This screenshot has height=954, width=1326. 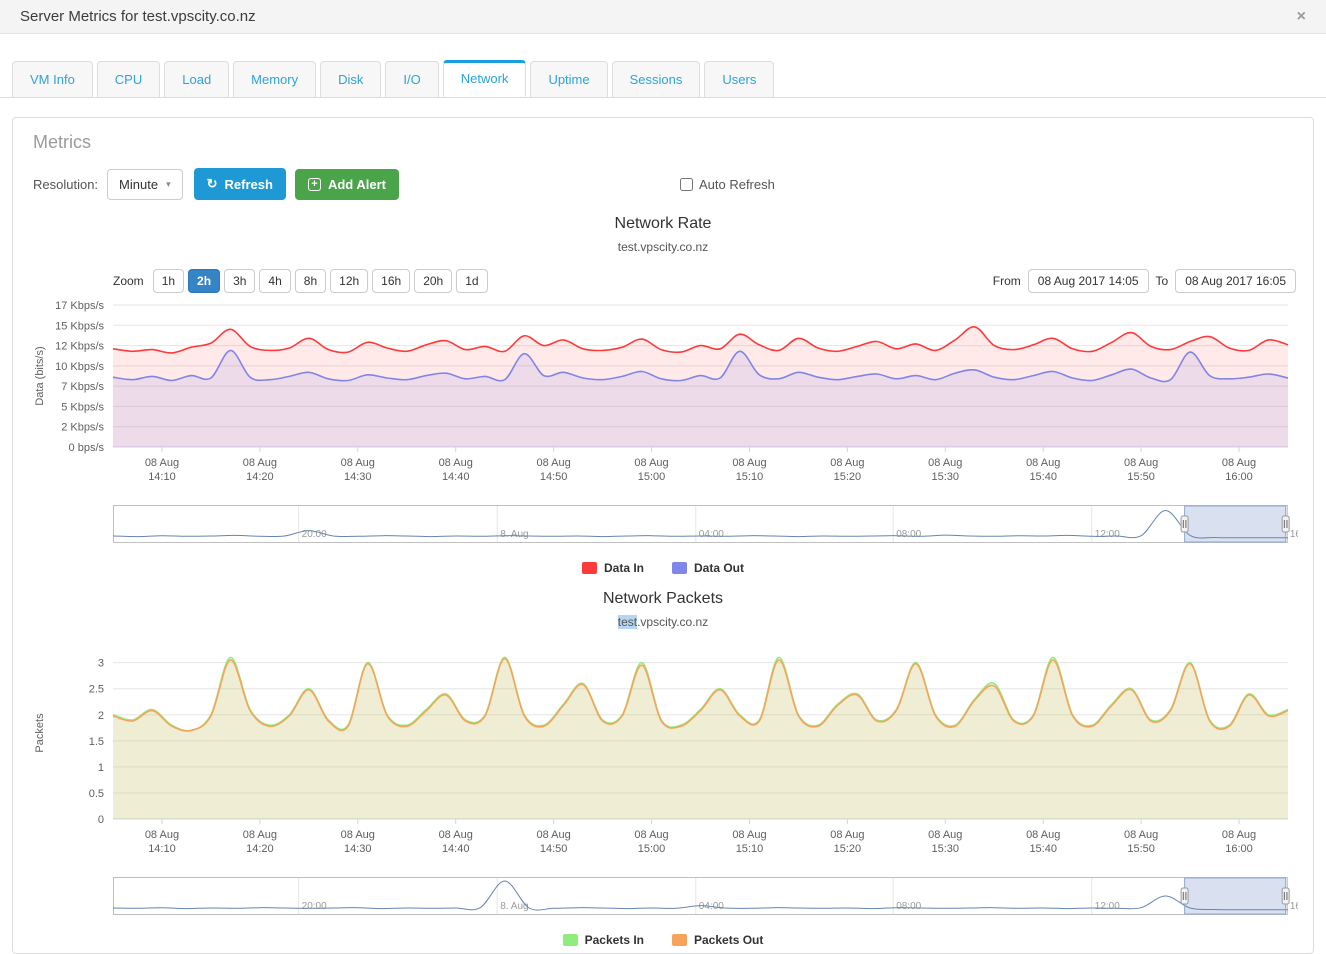 What do you see at coordinates (679, 940) in the screenshot?
I see `legend-swatch` at bounding box center [679, 940].